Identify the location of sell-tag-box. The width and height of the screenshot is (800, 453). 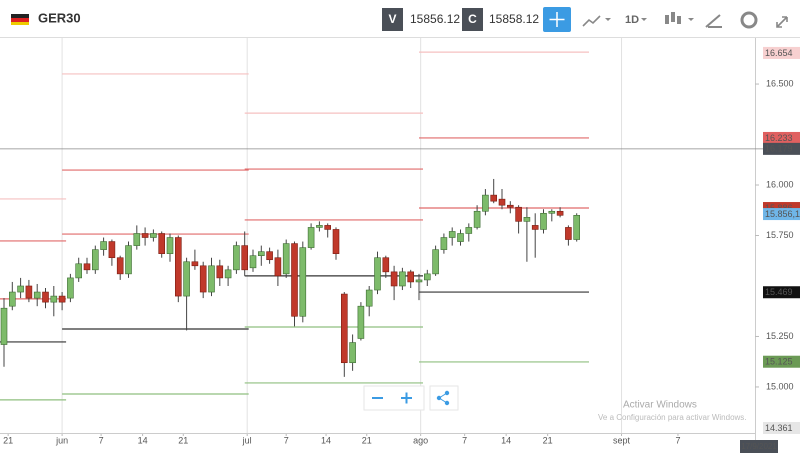
(392, 19).